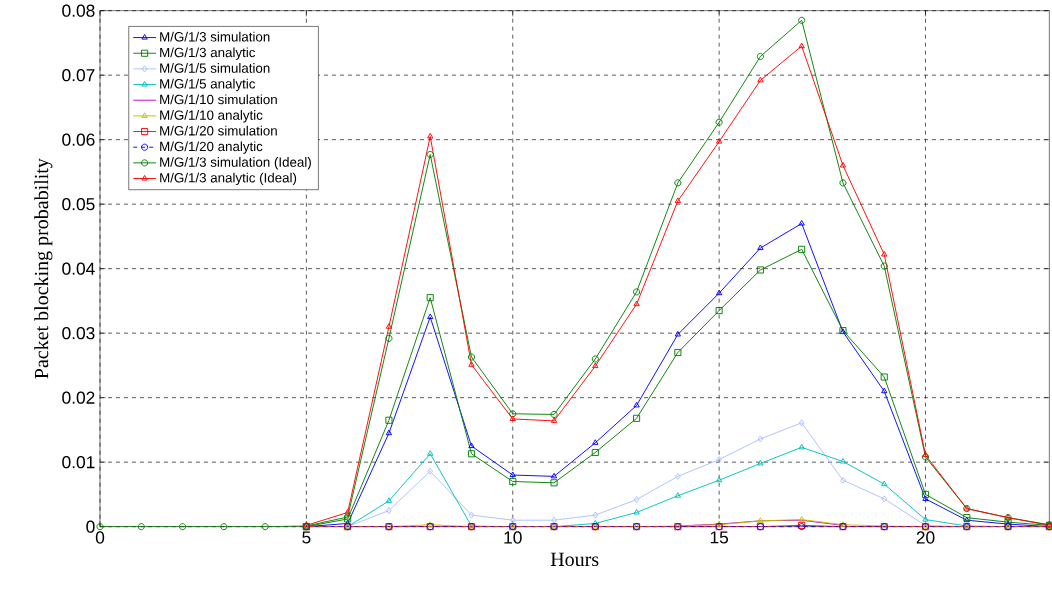  I want to click on y-tick-label: 0.08, so click(78, 10).